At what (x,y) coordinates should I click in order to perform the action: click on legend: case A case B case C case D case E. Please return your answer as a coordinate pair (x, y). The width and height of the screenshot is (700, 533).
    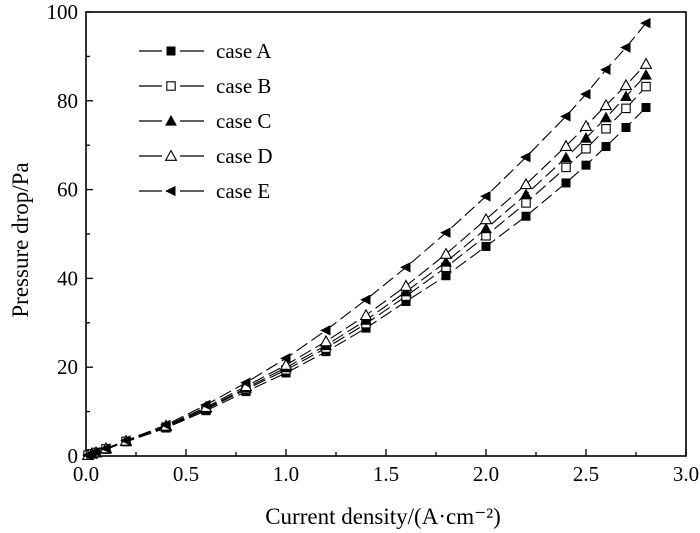
    Looking at the image, I should click on (206, 121).